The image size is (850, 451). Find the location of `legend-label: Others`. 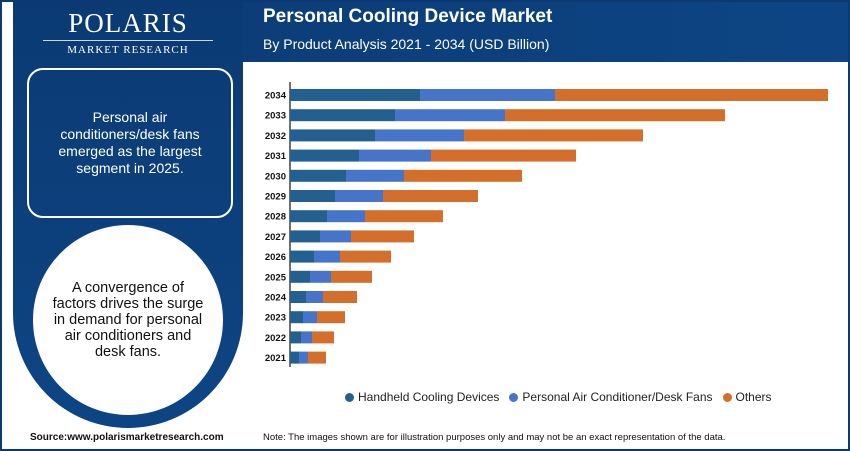

legend-label: Others is located at coordinates (753, 397).